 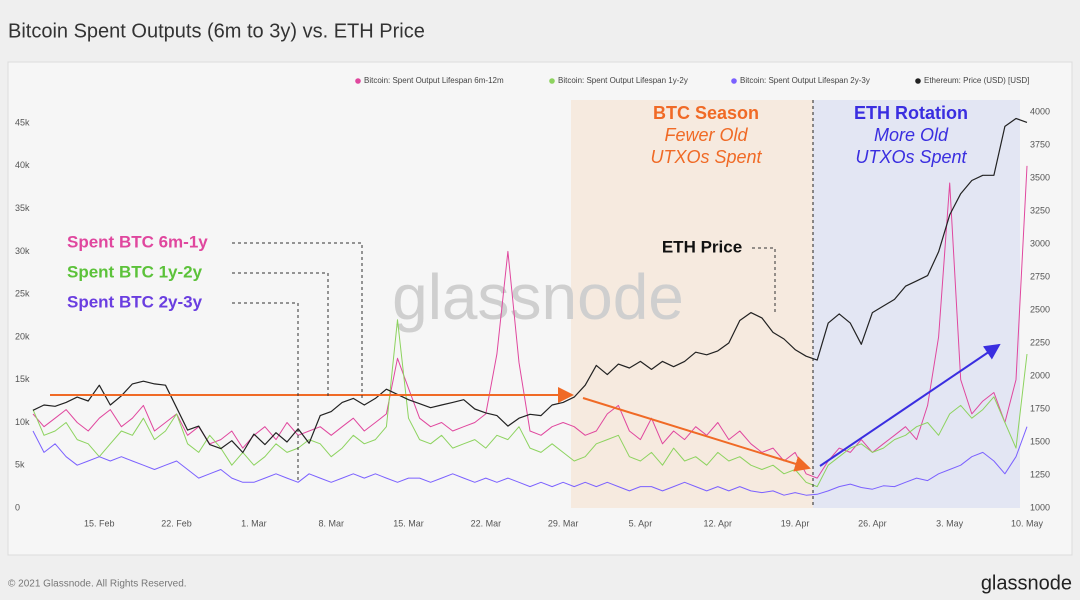 I want to click on x-tick-label: 8. Mar, so click(x=331, y=523).